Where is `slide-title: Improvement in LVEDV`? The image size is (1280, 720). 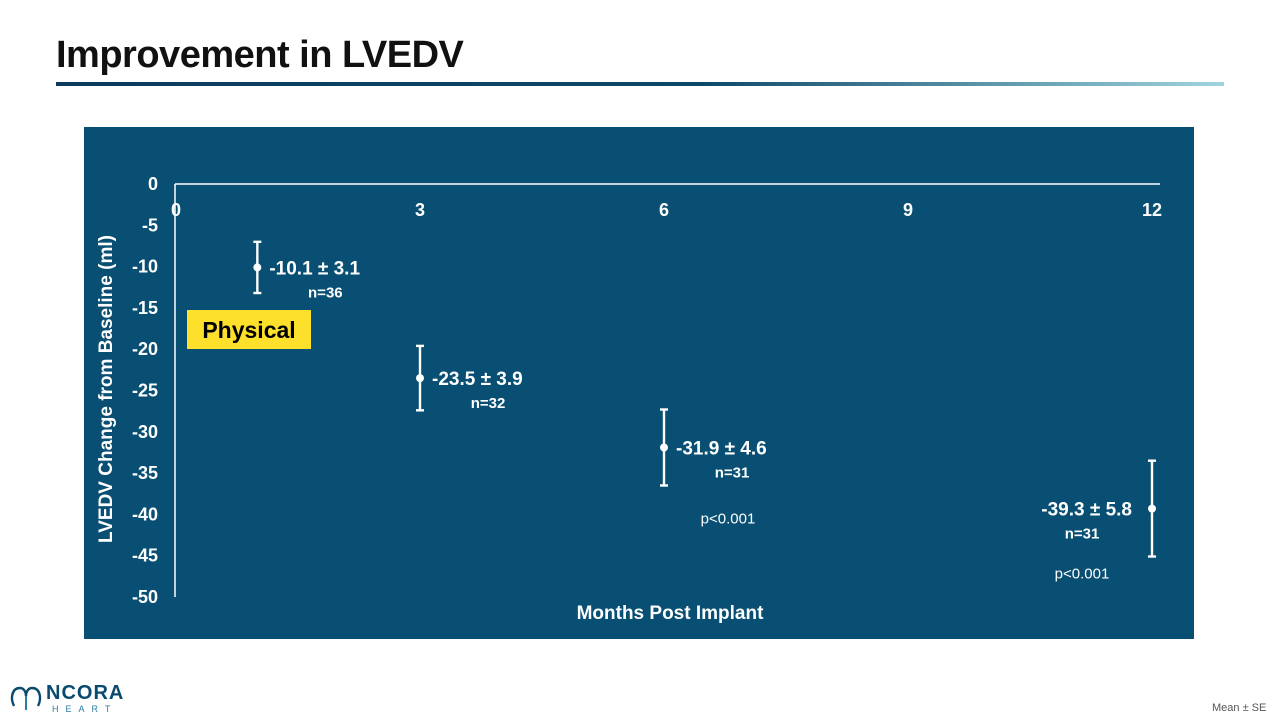 slide-title: Improvement in LVEDV is located at coordinates (260, 55).